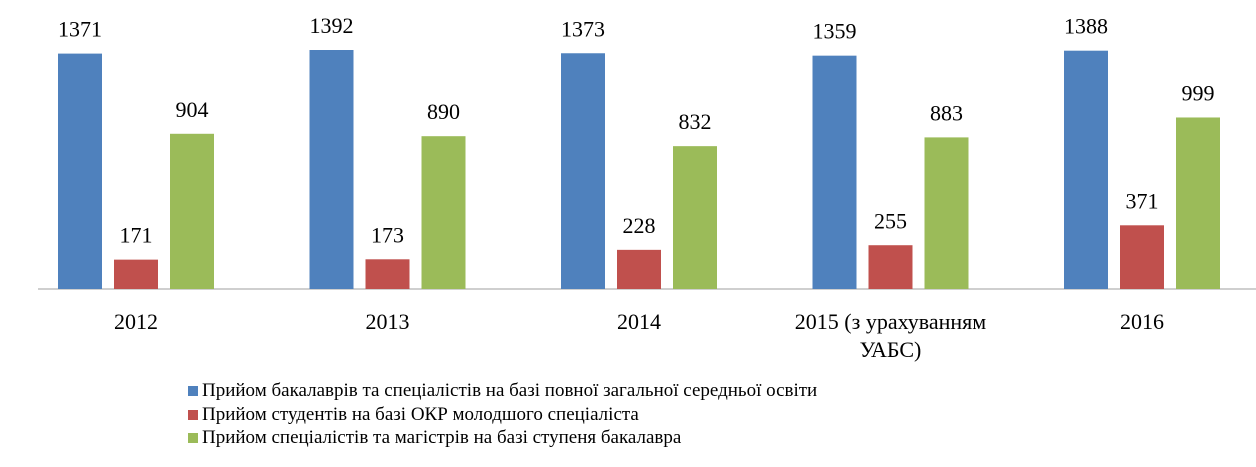 This screenshot has width=1256, height=467. I want to click on data-label: 1359, so click(835, 31).